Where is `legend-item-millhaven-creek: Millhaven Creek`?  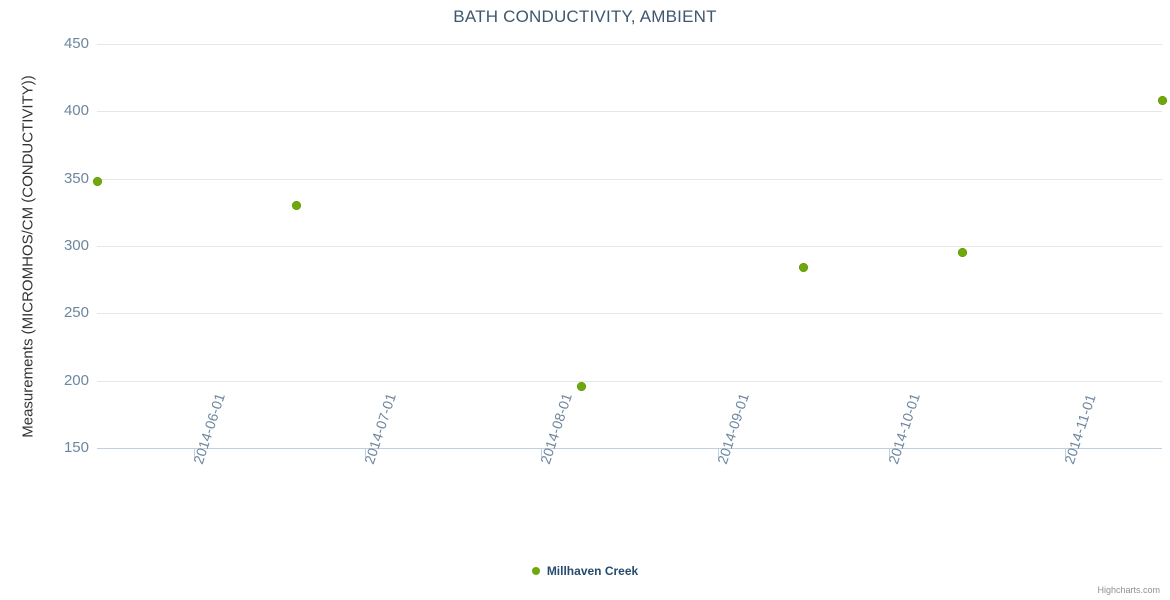
legend-item-millhaven-creek: Millhaven Creek is located at coordinates (585, 571).